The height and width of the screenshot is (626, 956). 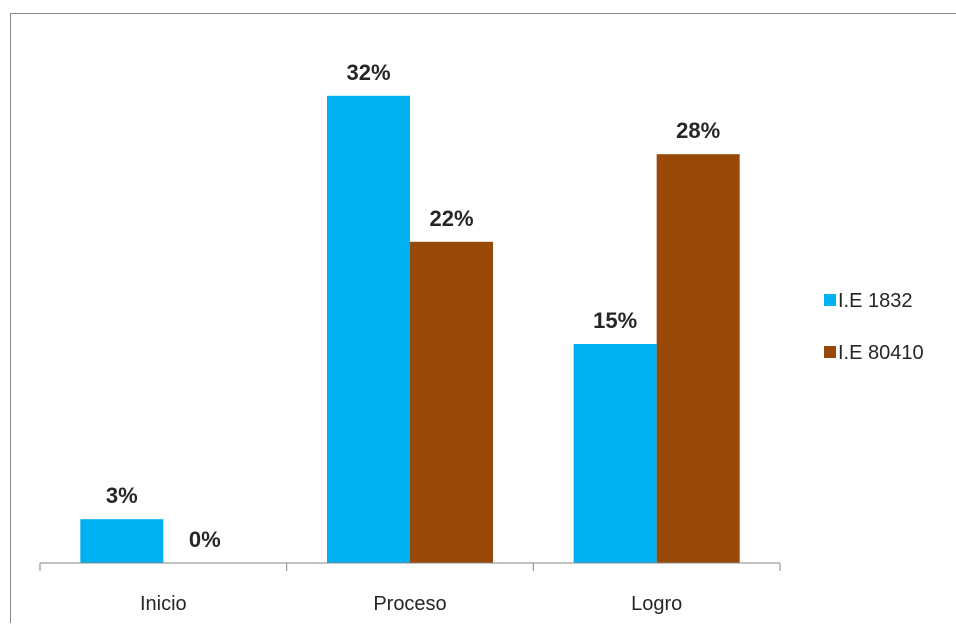 I want to click on legend-label: I.E 1832, so click(x=875, y=301).